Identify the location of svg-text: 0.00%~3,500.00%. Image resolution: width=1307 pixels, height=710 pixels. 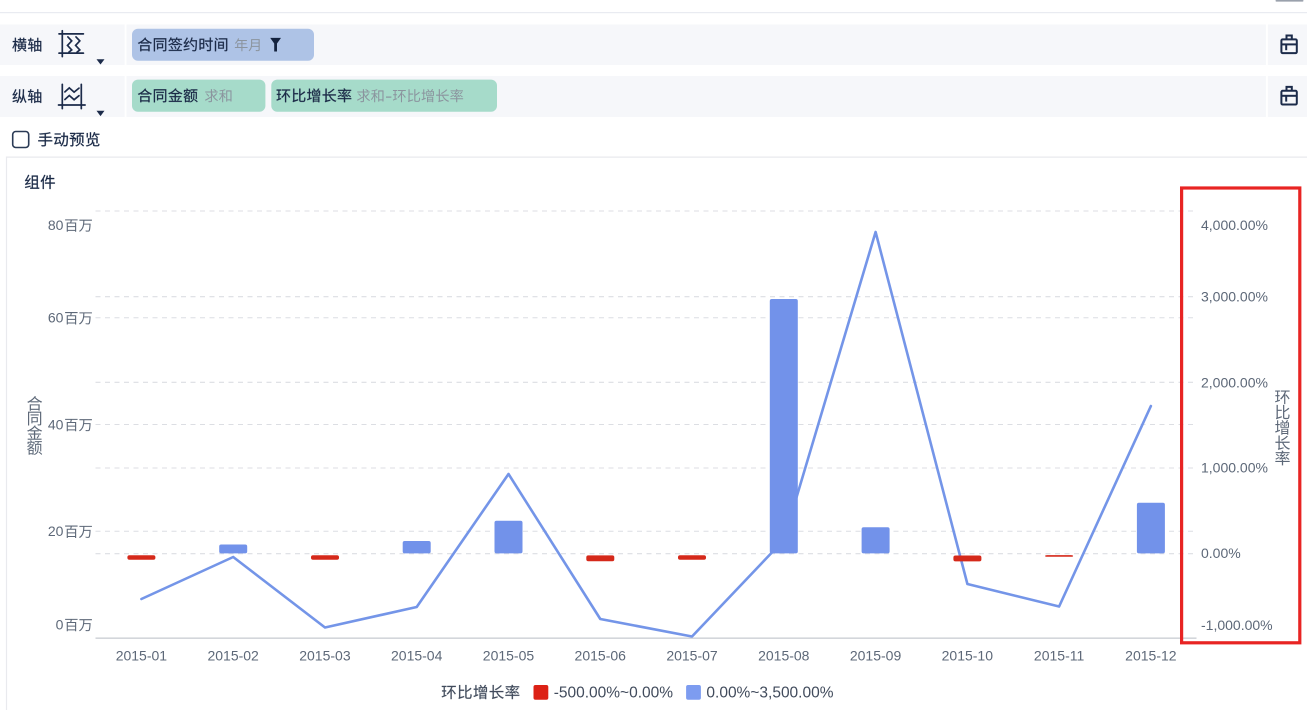
(769, 692).